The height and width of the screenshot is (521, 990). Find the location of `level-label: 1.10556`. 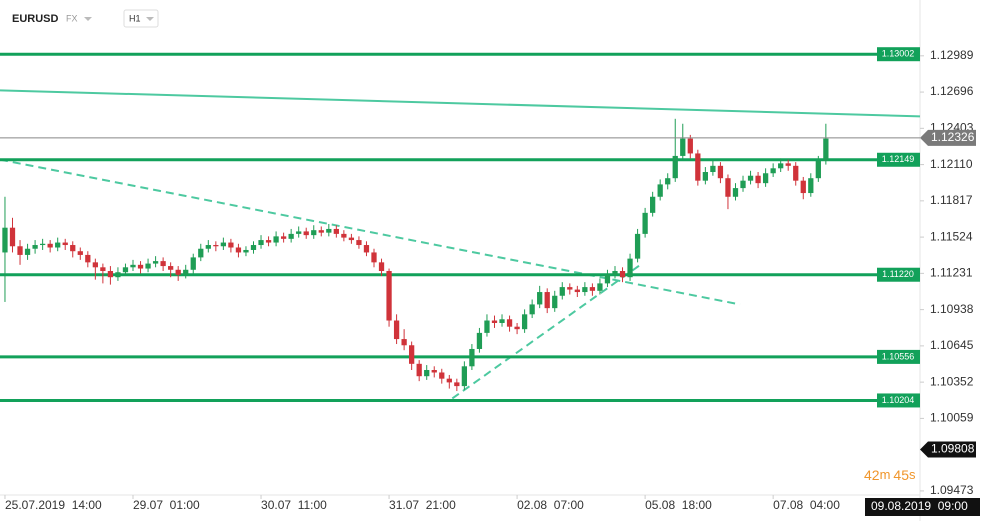

level-label: 1.10556 is located at coordinates (898, 356).